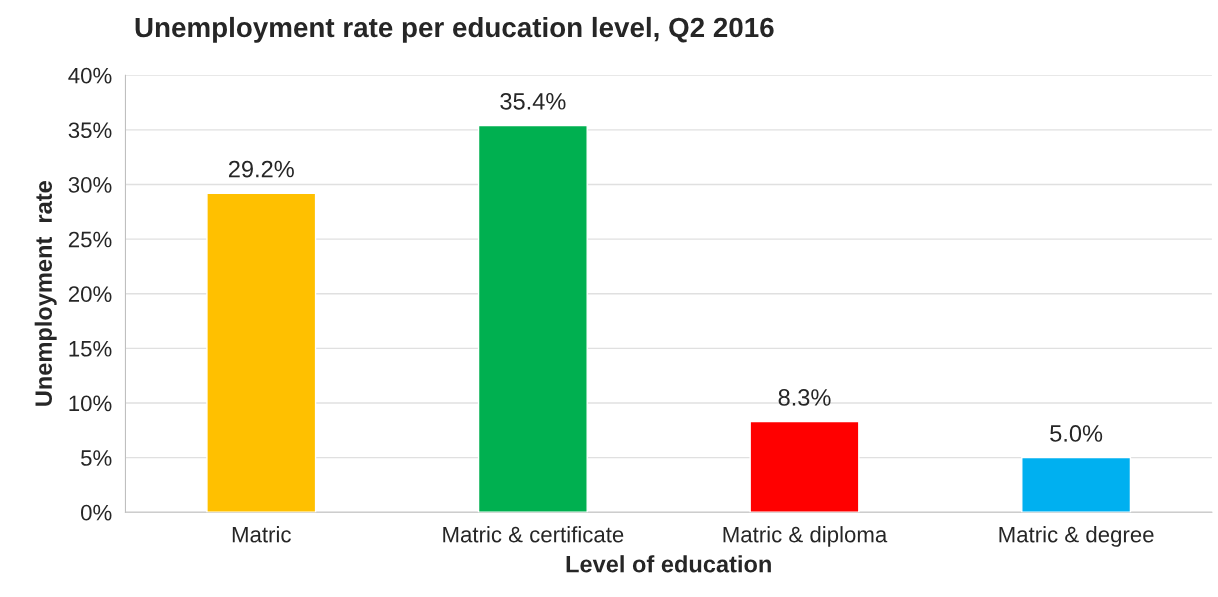 Image resolution: width=1218 pixels, height=597 pixels. Describe the element at coordinates (804, 397) in the screenshot. I see `data-label: 8.3%` at that location.